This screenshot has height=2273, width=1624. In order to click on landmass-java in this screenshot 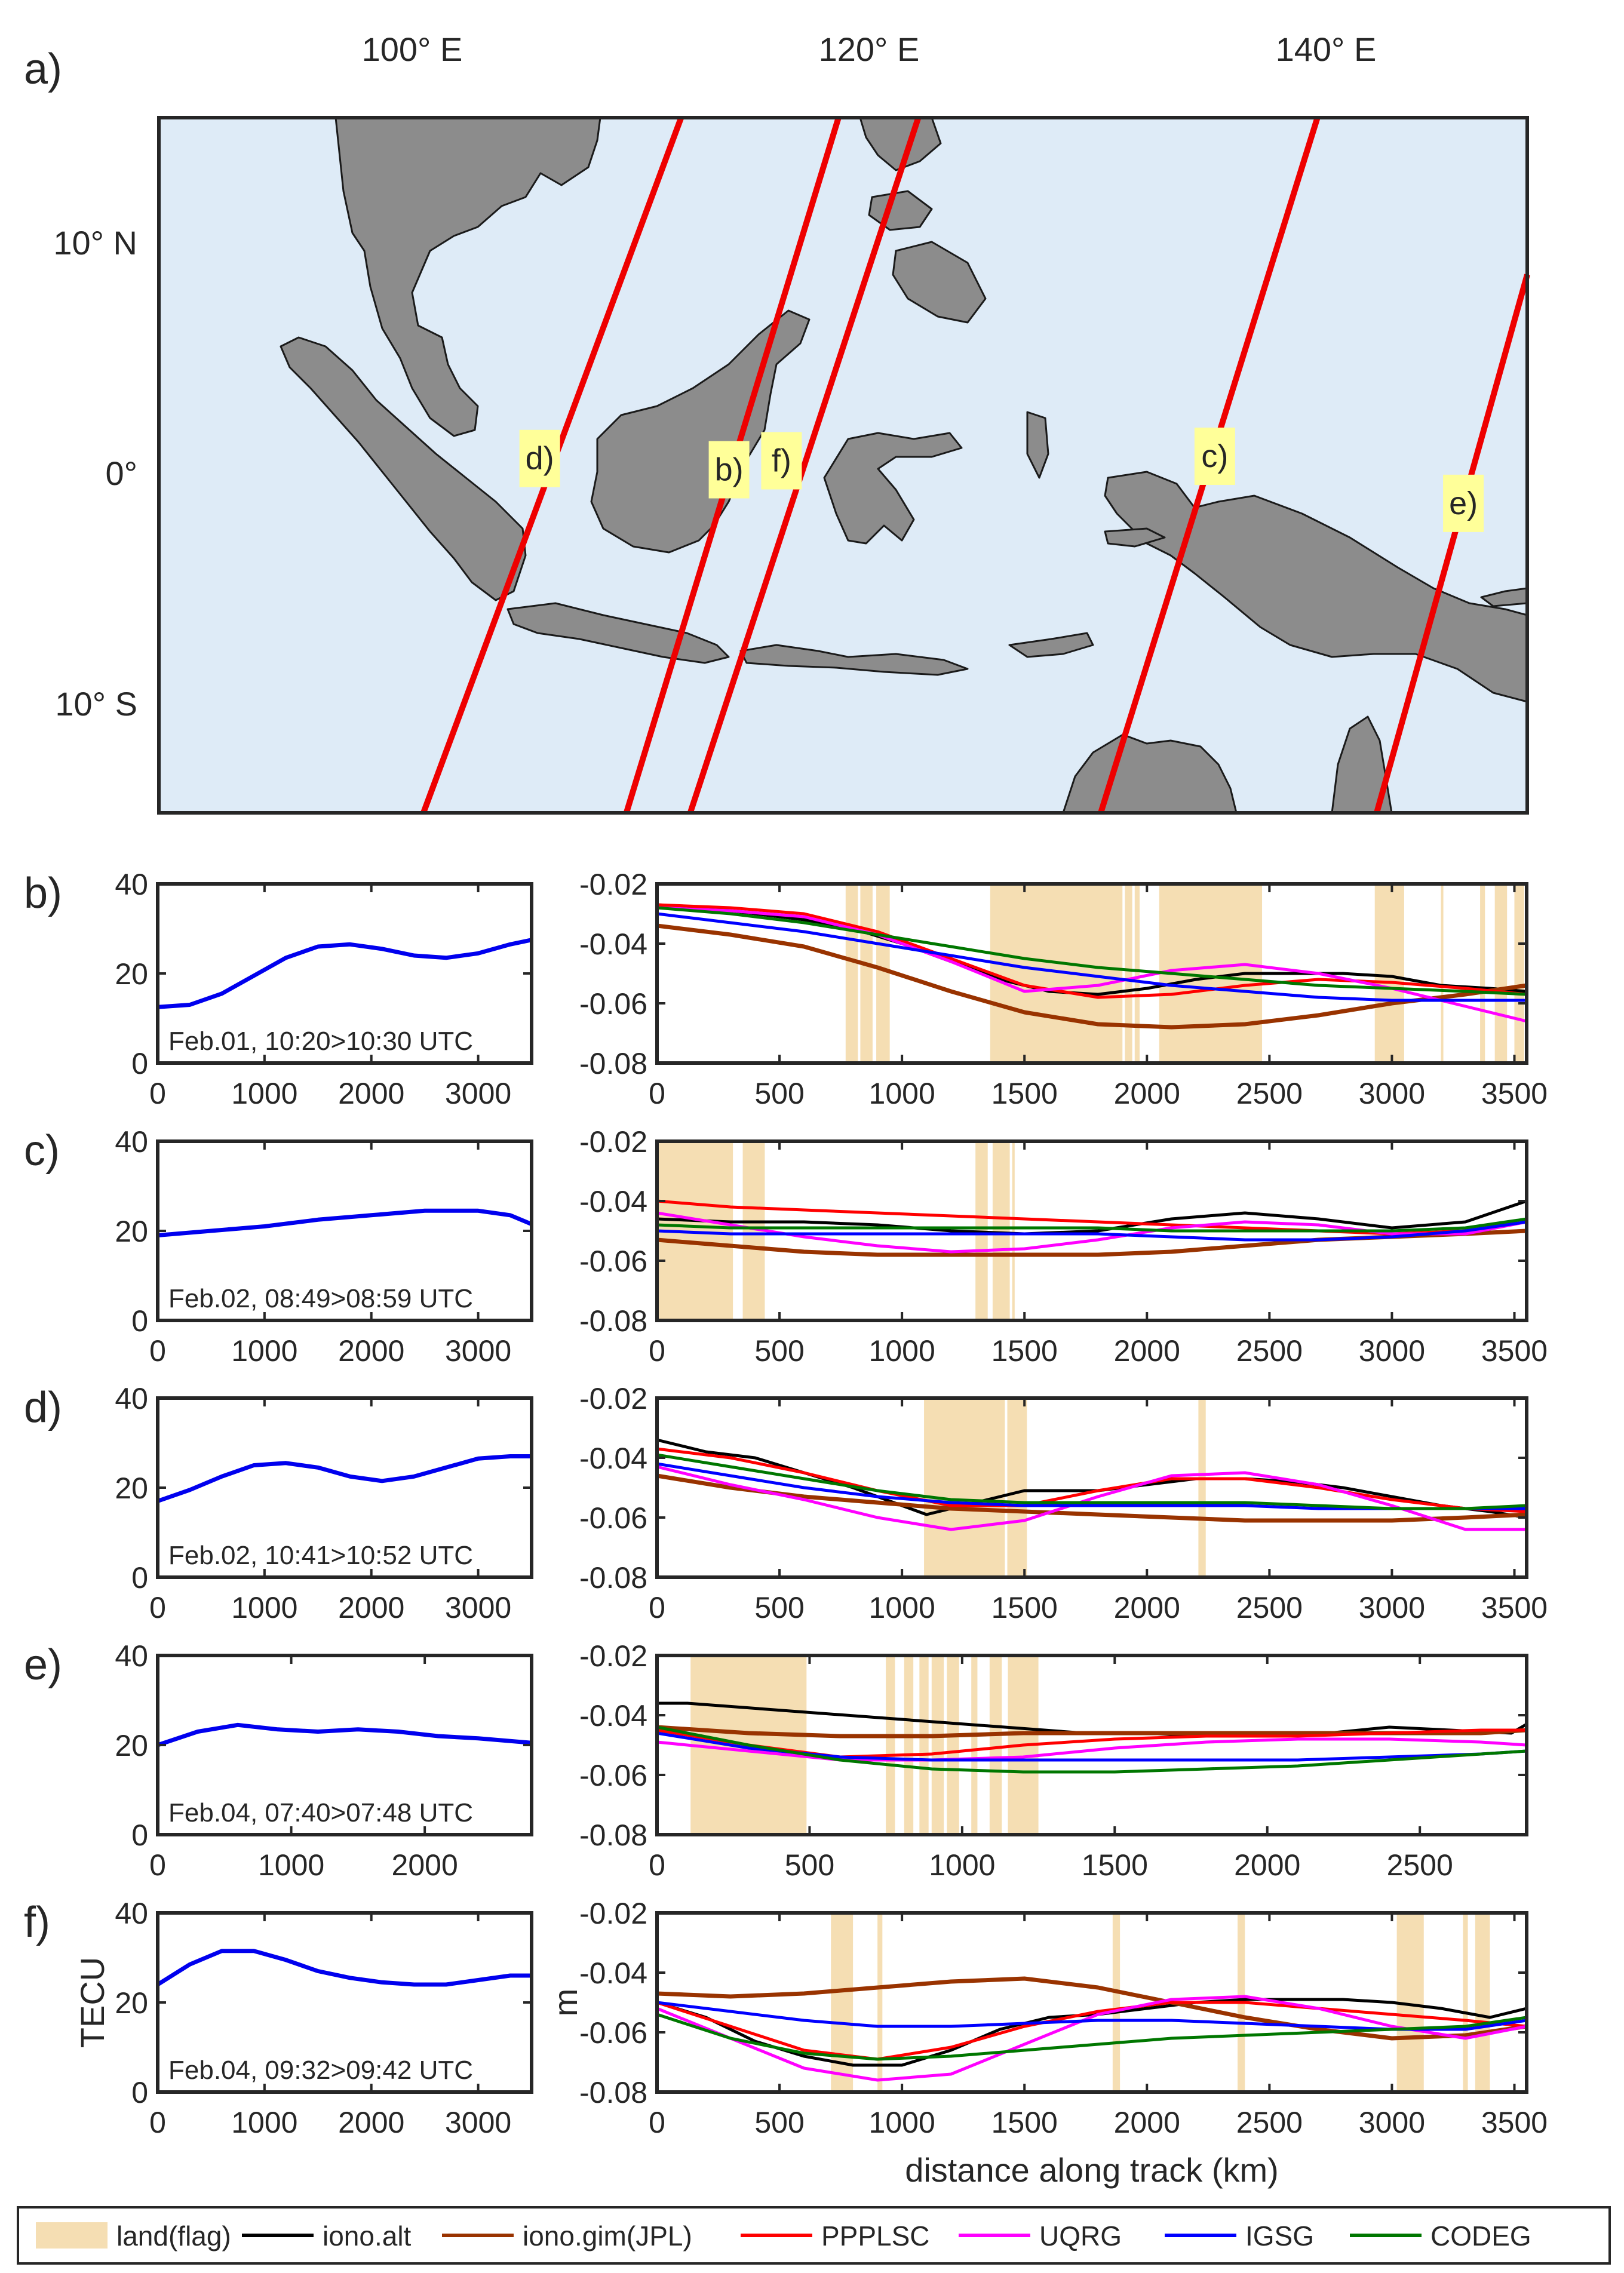, I will do `click(618, 633)`.